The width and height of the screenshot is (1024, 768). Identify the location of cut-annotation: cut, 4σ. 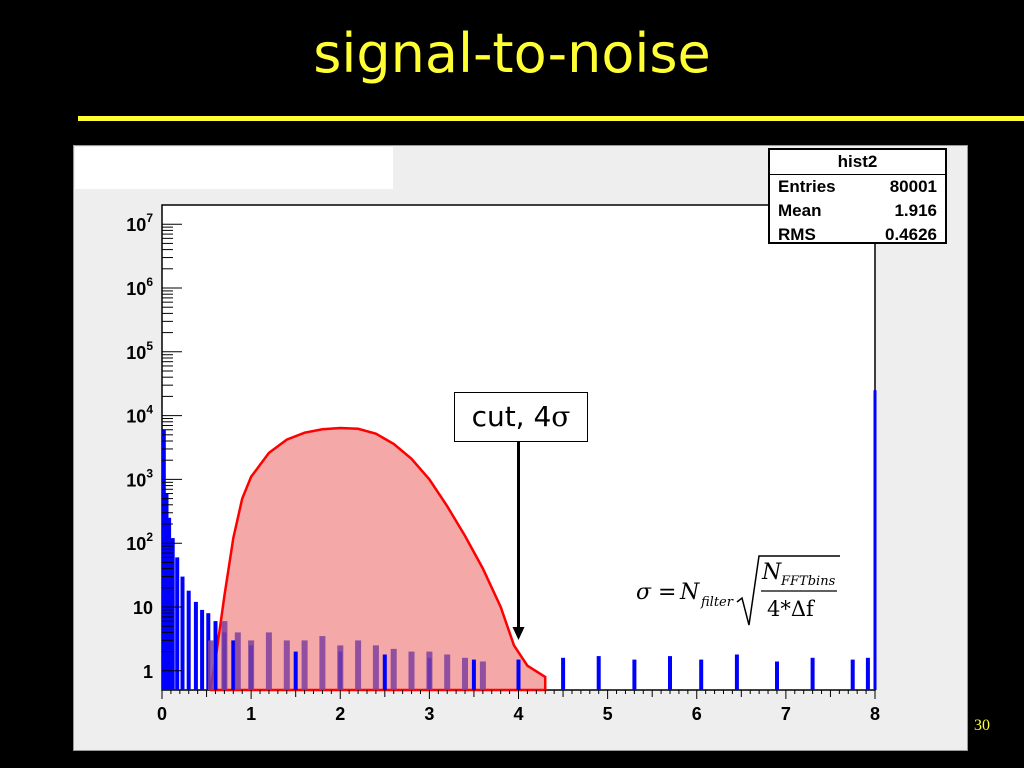
(521, 417).